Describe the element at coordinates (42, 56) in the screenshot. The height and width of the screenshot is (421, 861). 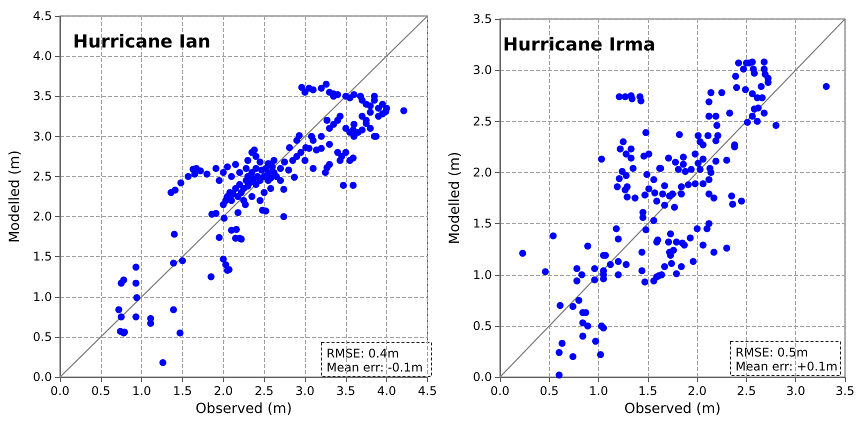
I see `y-tick-label: 4.0` at that location.